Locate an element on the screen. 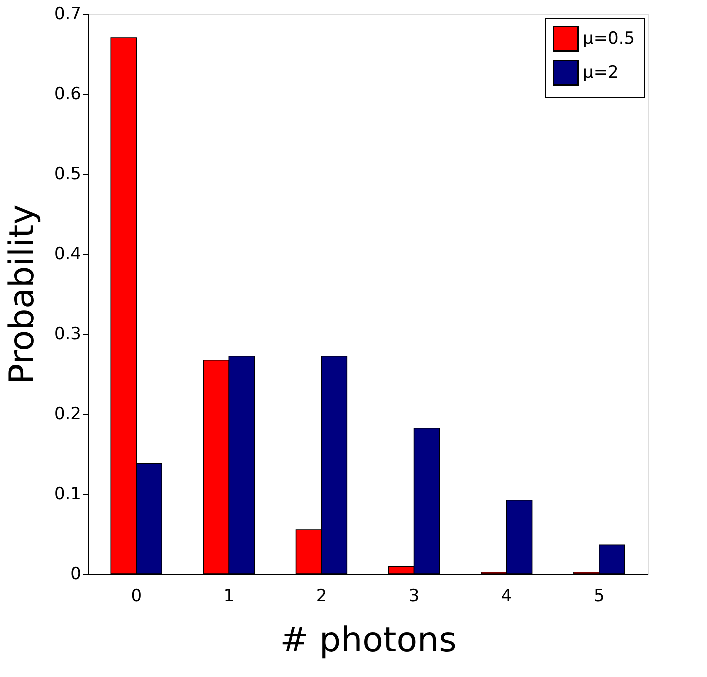  legend-label: μ=2 is located at coordinates (601, 73).